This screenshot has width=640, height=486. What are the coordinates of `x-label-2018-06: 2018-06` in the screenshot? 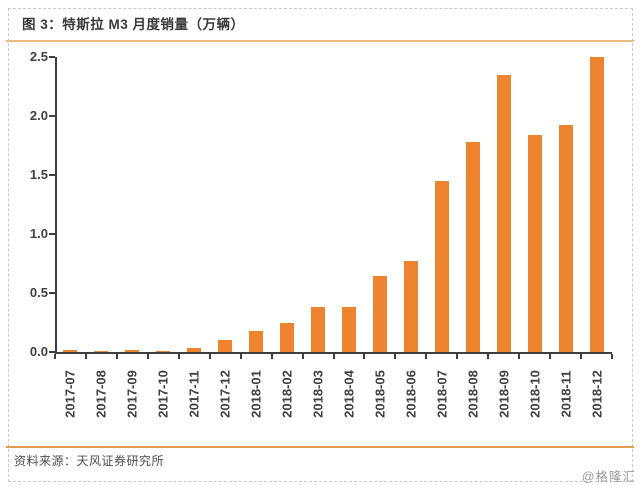 It's located at (411, 394).